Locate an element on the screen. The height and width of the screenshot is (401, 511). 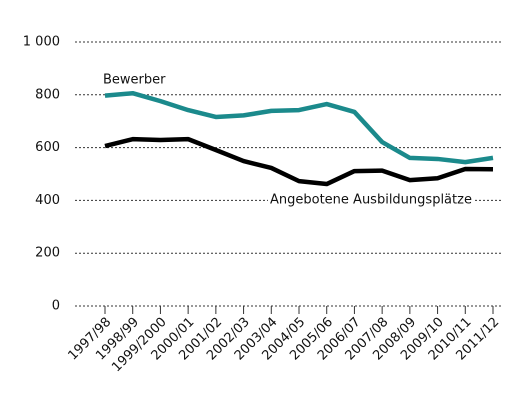
series-label: Bewerber is located at coordinates (134, 80).